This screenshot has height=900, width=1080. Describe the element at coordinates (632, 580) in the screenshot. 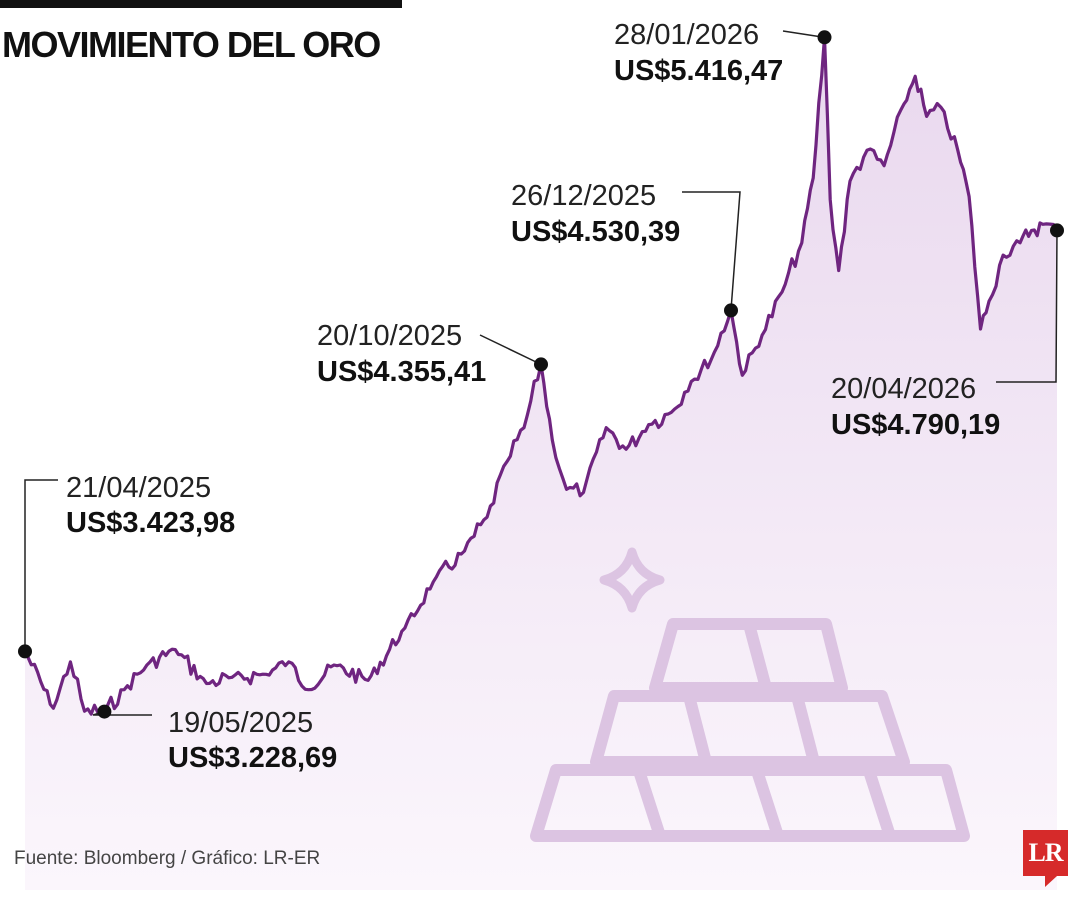

I see `sparkle-icon` at that location.